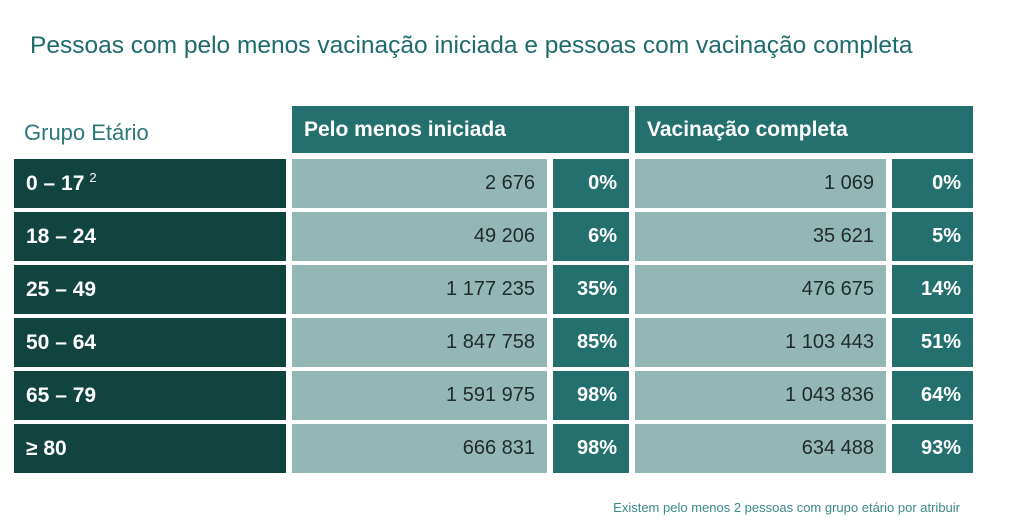  Describe the element at coordinates (760, 448) in the screenshot. I see `complete-count: 634 488` at that location.